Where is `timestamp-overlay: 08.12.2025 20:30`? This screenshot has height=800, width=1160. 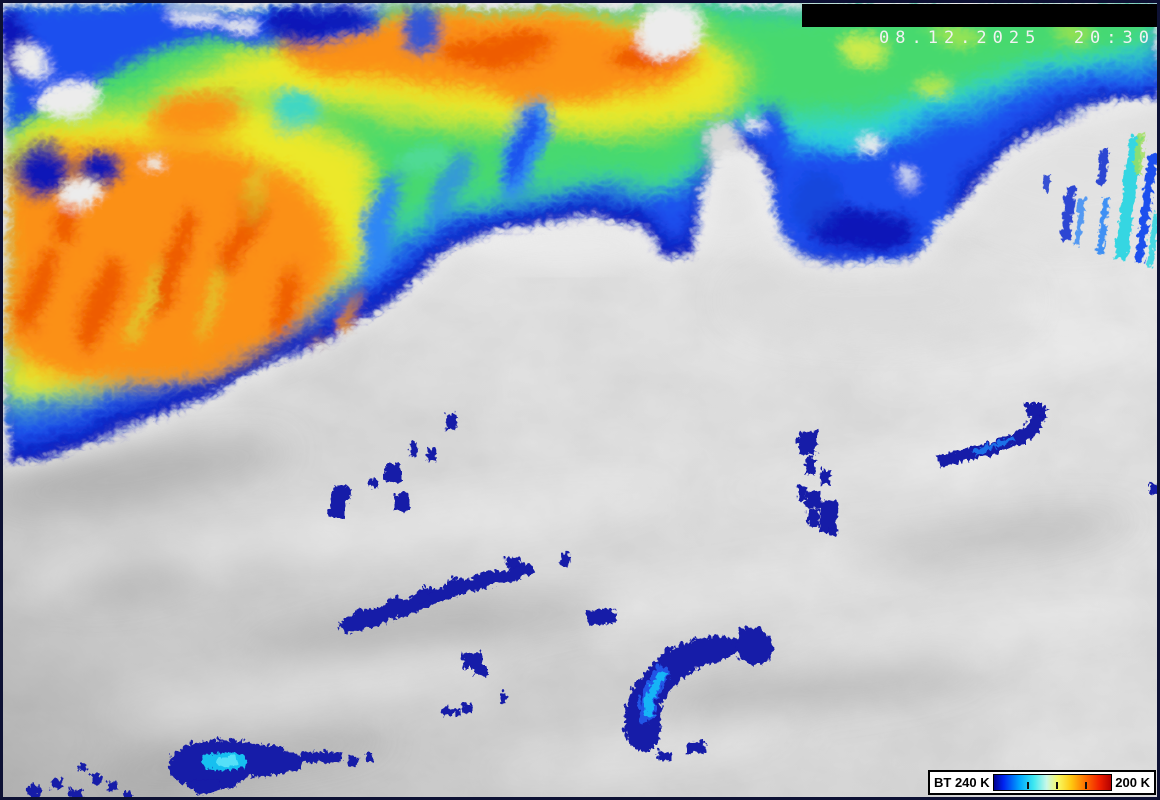 timestamp-overlay: 08.12.2025 20:30 is located at coordinates (979, 26).